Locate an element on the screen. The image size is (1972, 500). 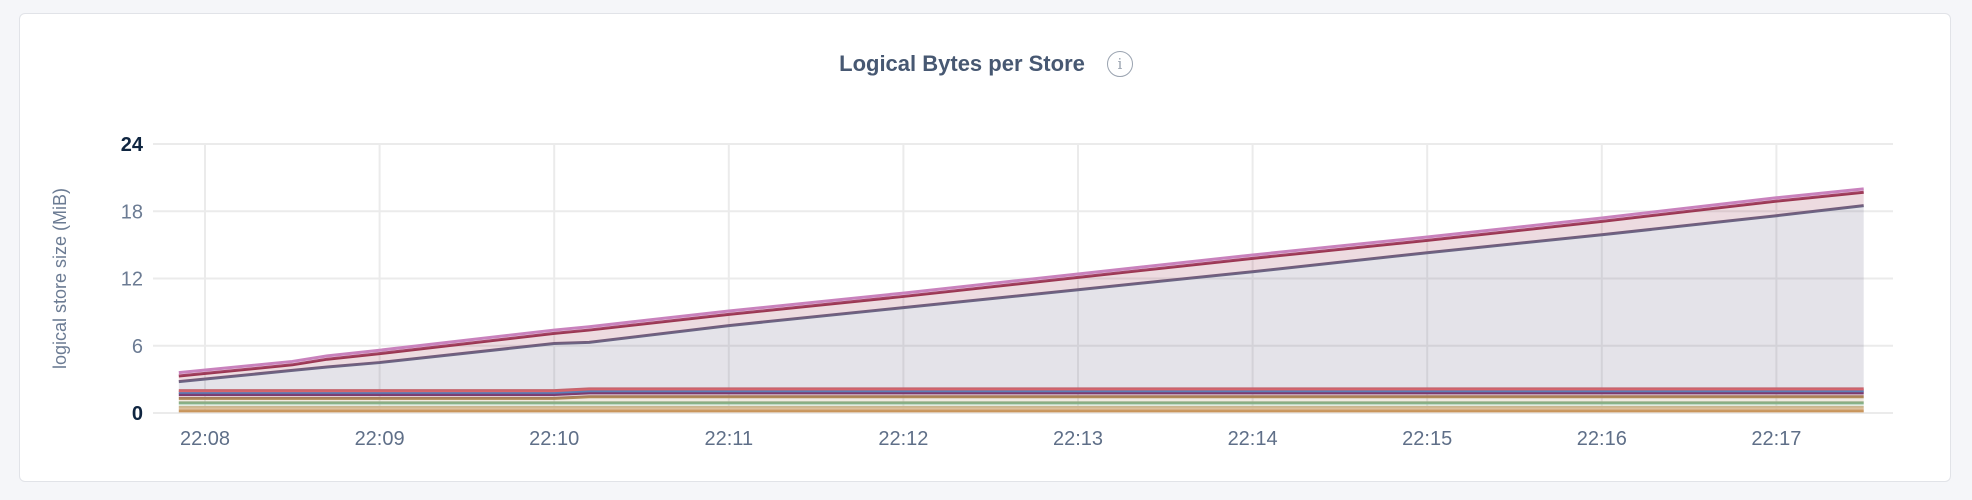
x-tick-label: 22:08 is located at coordinates (205, 439).